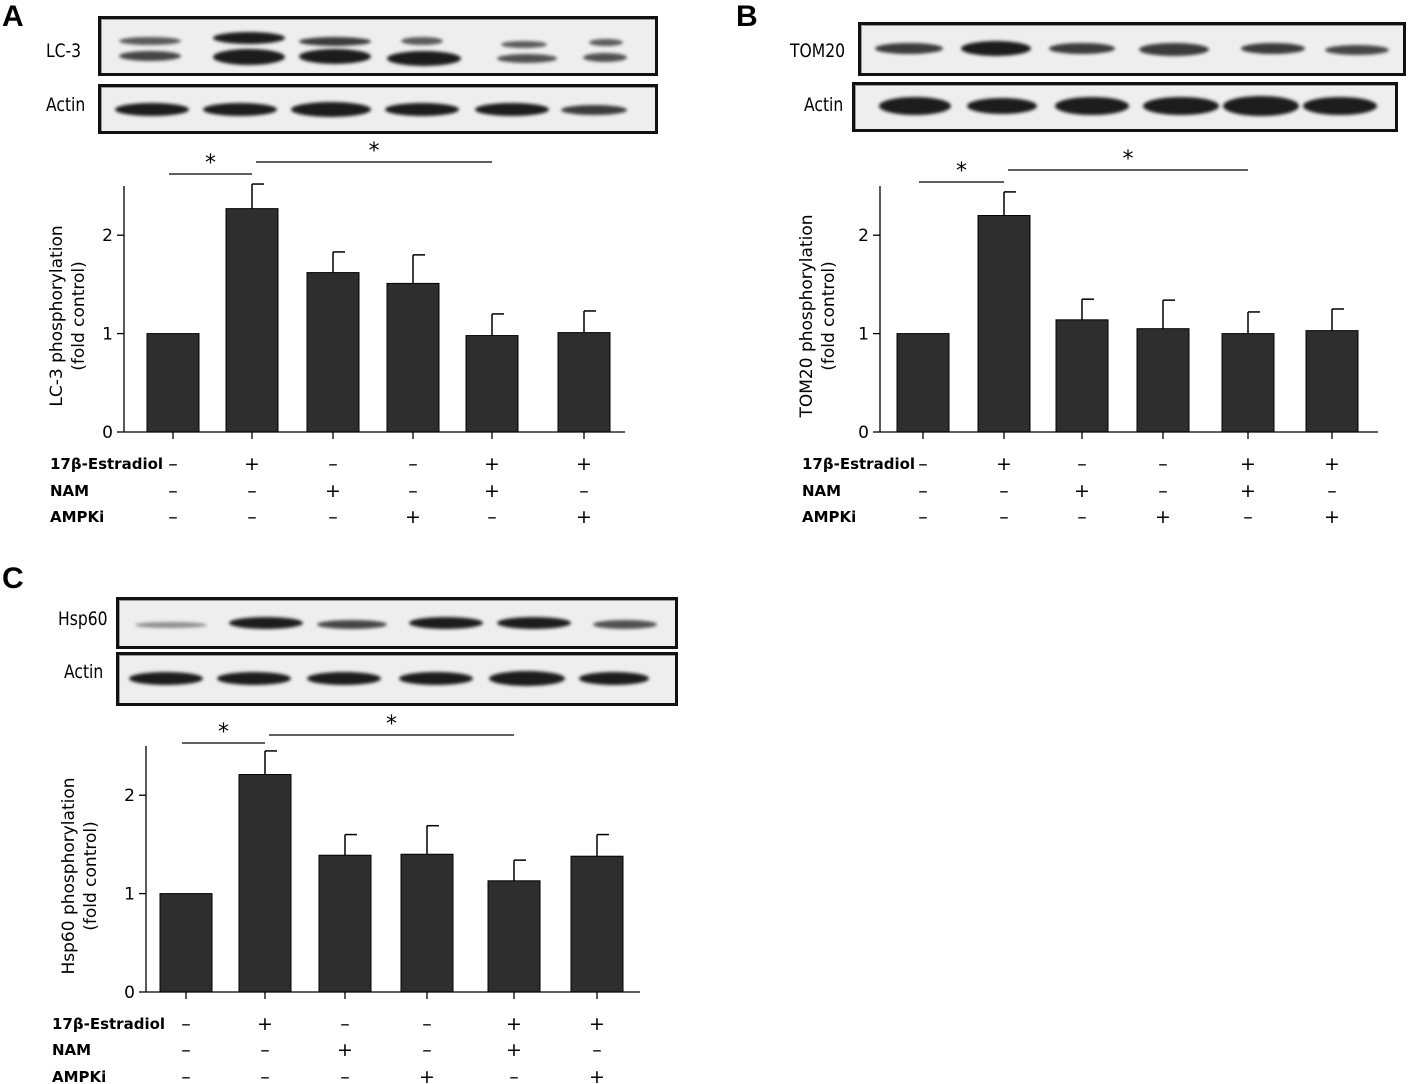  What do you see at coordinates (818, 51) in the screenshot?
I see `blot-label-tom20: TOM20` at bounding box center [818, 51].